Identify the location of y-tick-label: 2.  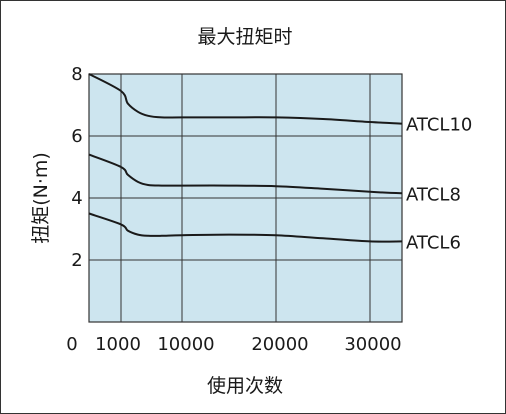
(76, 260).